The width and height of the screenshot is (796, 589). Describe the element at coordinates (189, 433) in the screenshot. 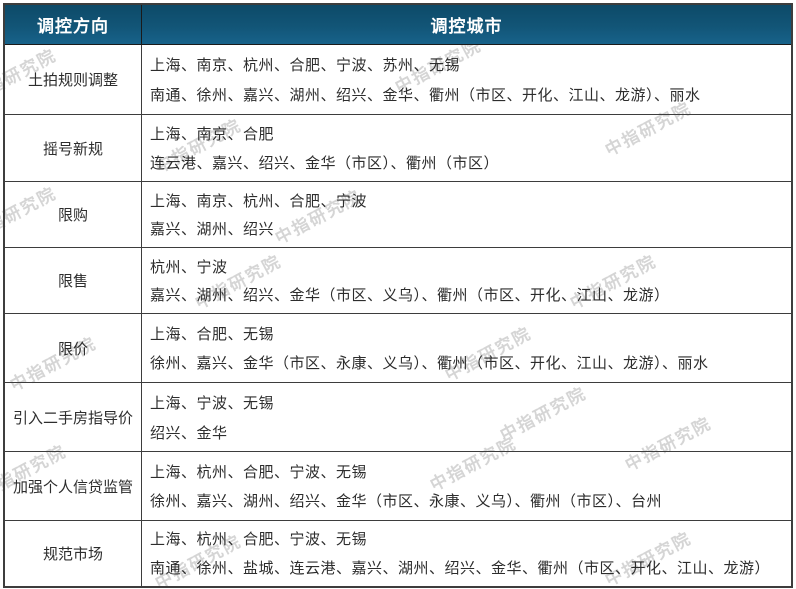

I see `cities-line: 绍兴、金华` at that location.